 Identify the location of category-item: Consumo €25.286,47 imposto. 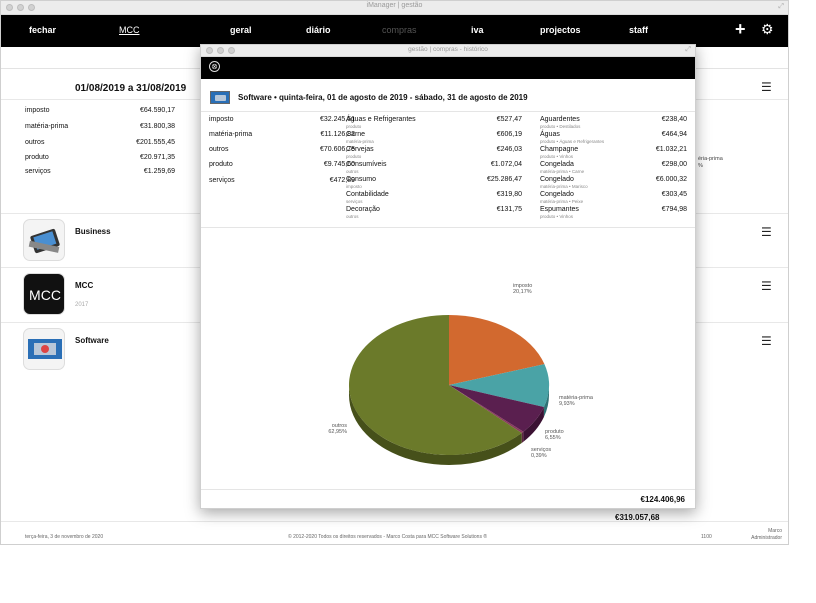
(434, 182).